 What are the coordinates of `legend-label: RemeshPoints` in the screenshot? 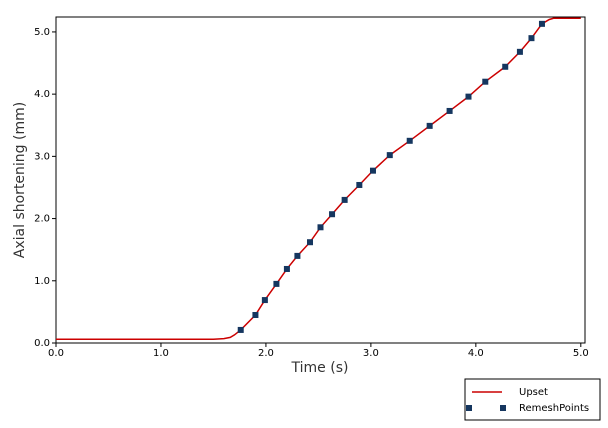 It's located at (554, 408).